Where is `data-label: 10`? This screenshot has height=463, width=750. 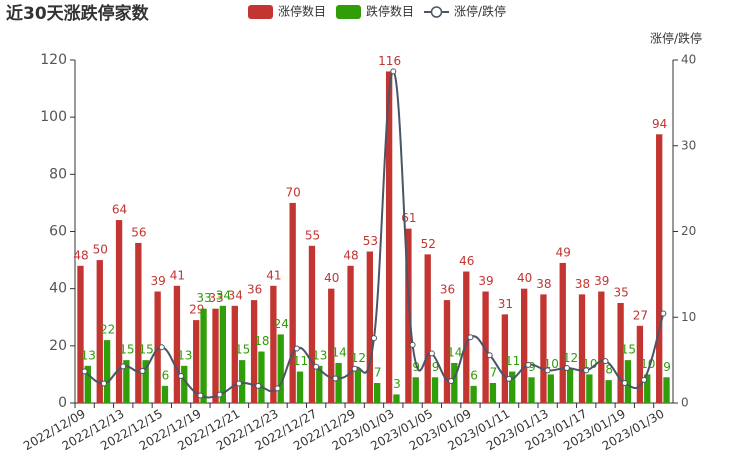
data-label: 10 is located at coordinates (551, 364).